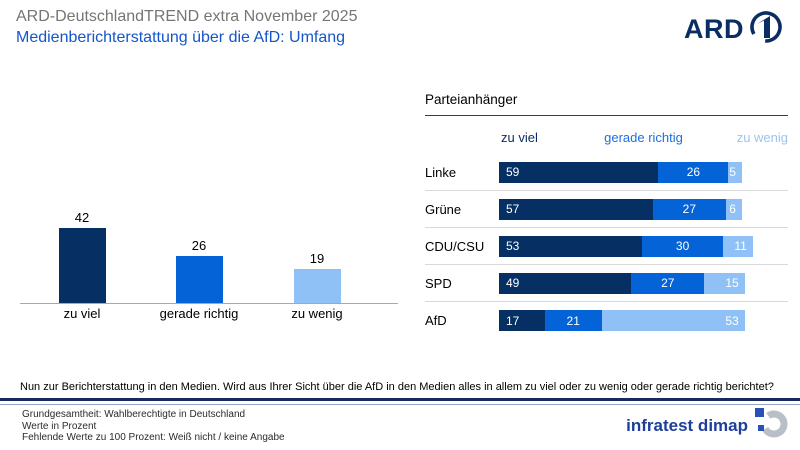 Image resolution: width=800 pixels, height=450 pixels. Describe the element at coordinates (522, 320) in the screenshot. I see `stacked-segment: 17` at that location.